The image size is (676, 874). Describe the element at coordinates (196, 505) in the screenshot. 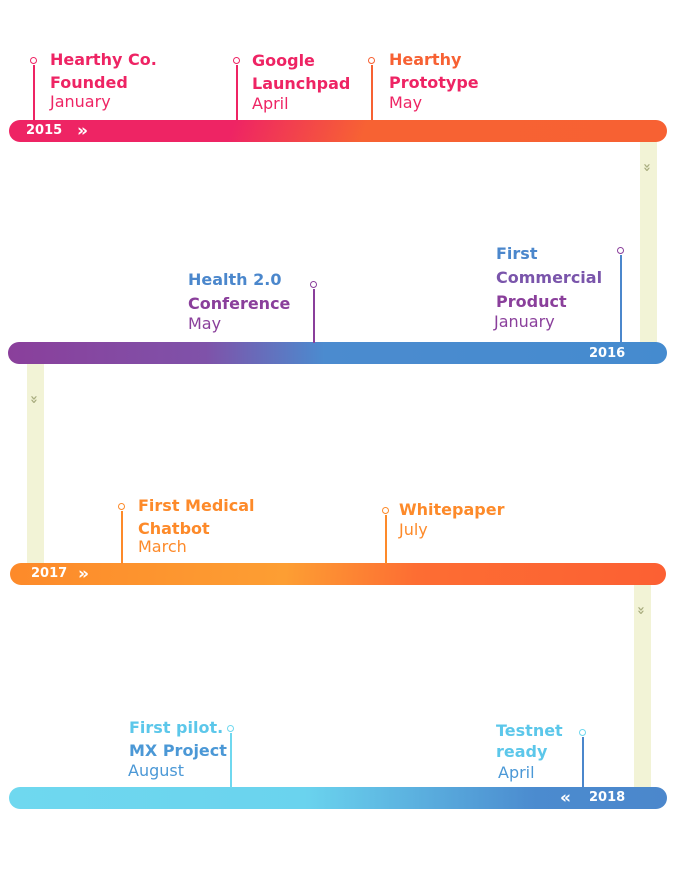

I see `event-title: First Medical` at that location.